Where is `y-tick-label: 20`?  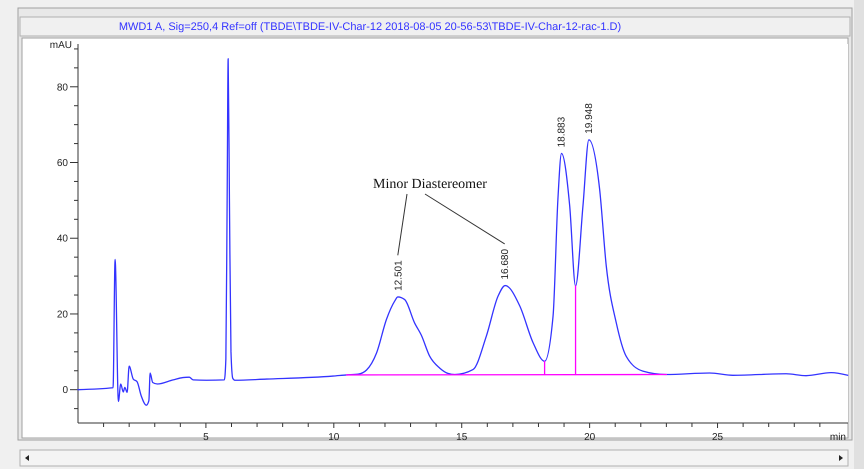
y-tick-label: 20 is located at coordinates (62, 314).